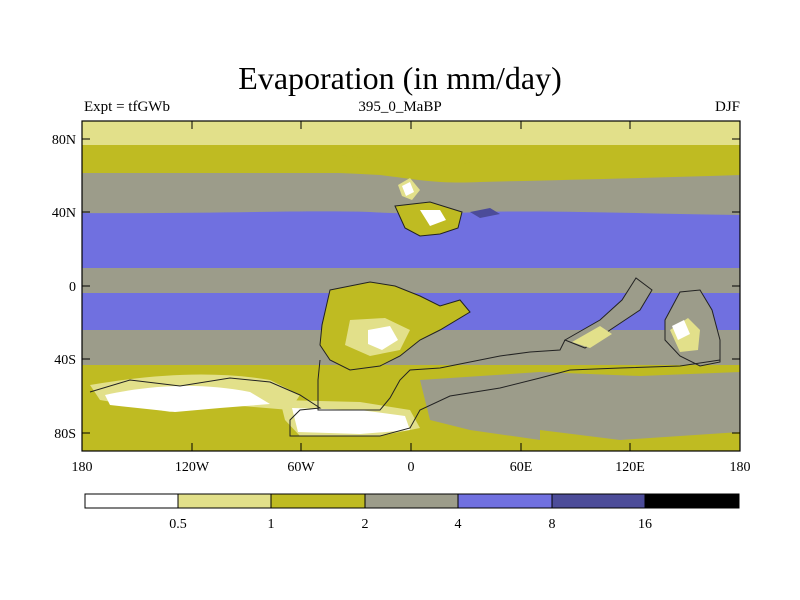  What do you see at coordinates (645, 524) in the screenshot?
I see `colorbar-label-16: 16` at bounding box center [645, 524].